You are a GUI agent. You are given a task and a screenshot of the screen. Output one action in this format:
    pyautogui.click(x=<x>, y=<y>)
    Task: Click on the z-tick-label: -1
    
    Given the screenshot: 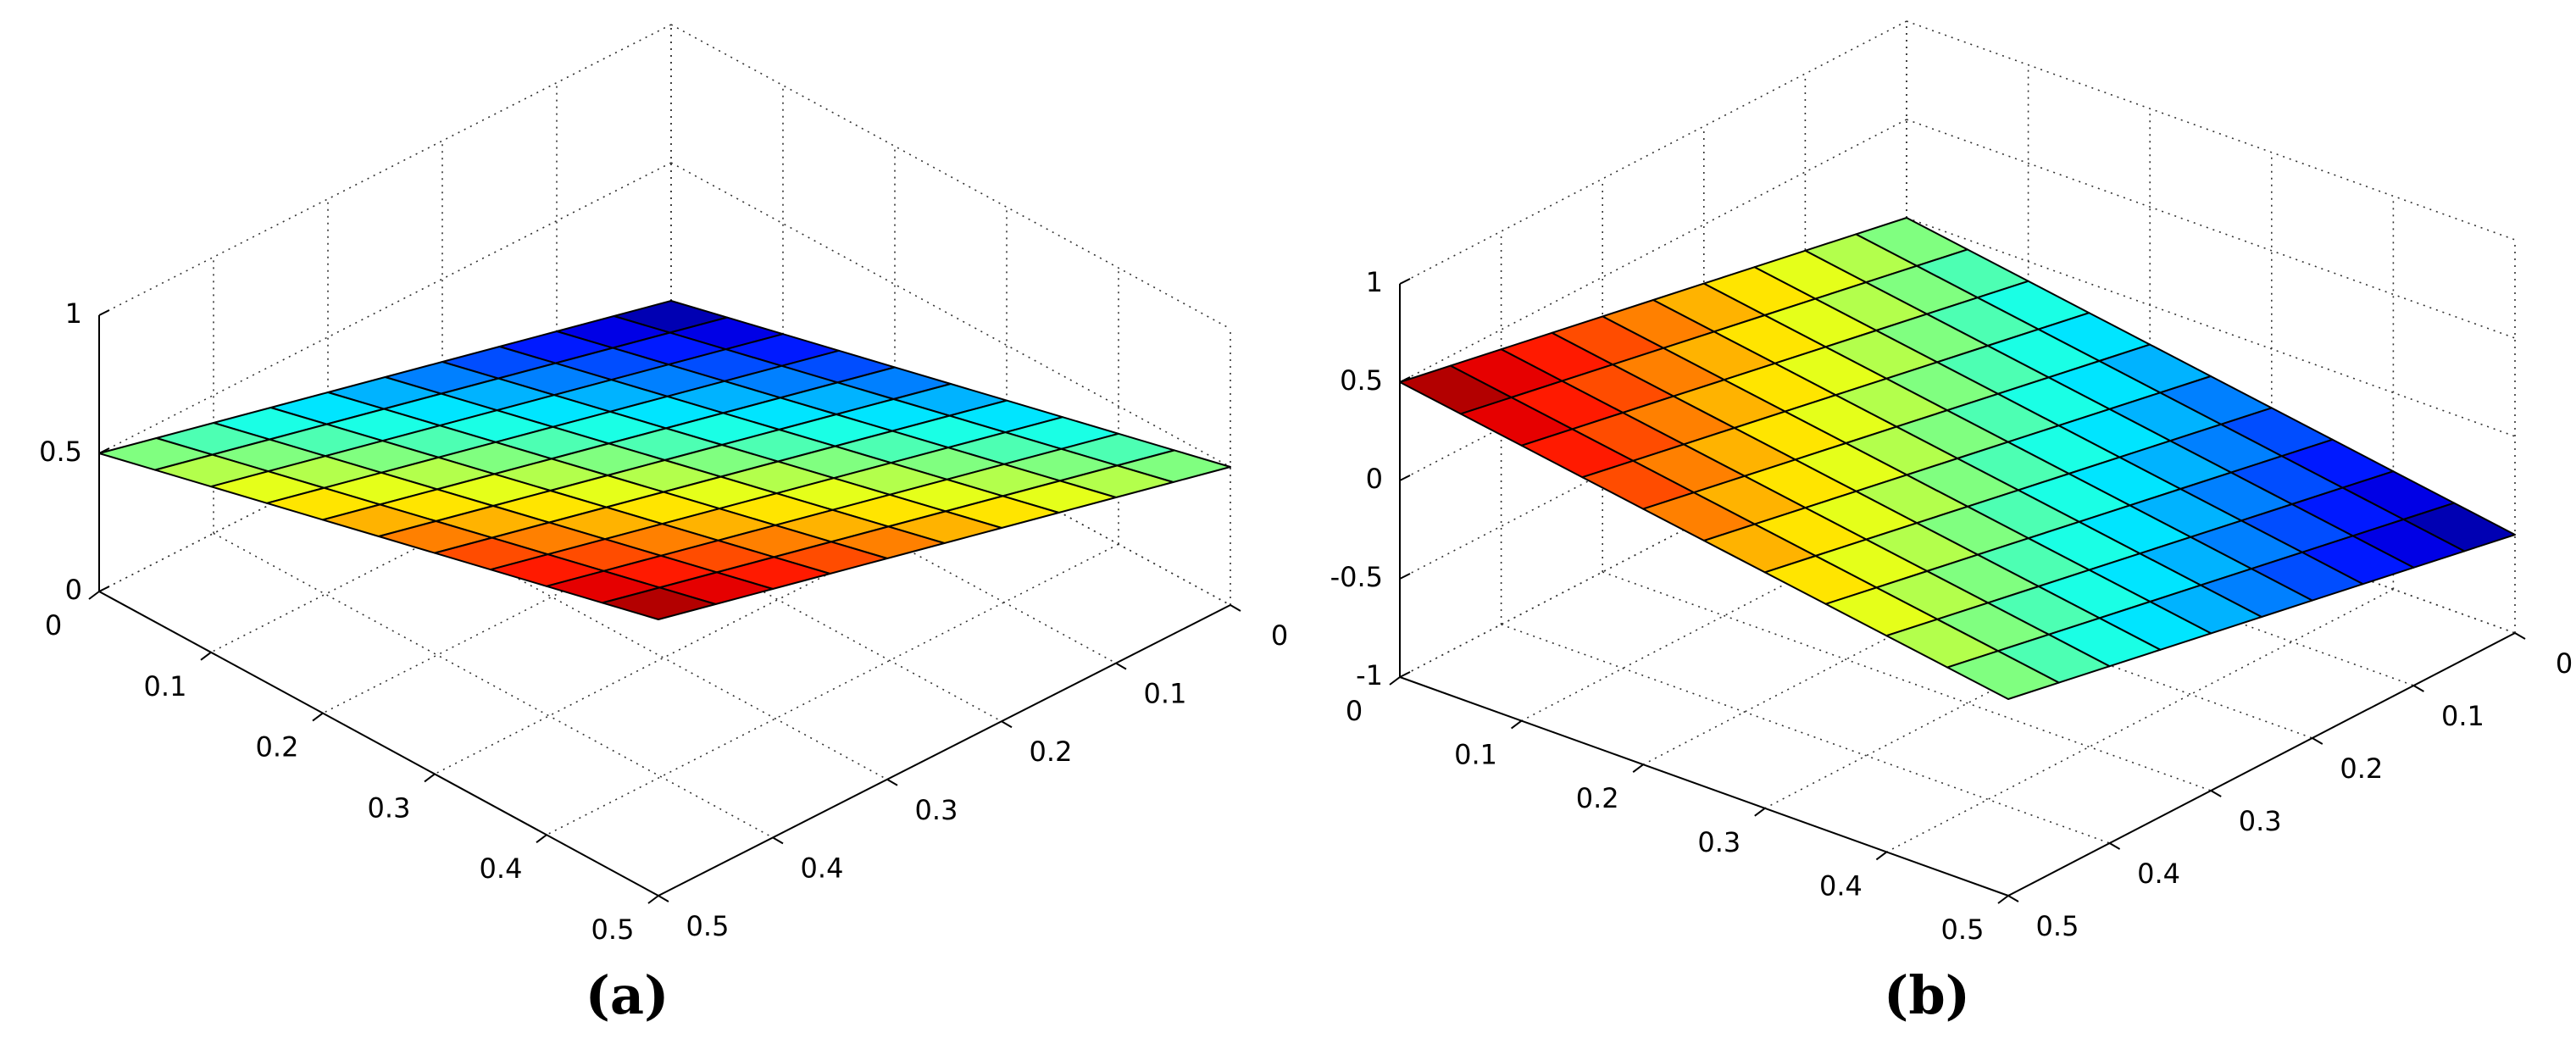 What is the action you would take?
    pyautogui.click(x=1369, y=675)
    